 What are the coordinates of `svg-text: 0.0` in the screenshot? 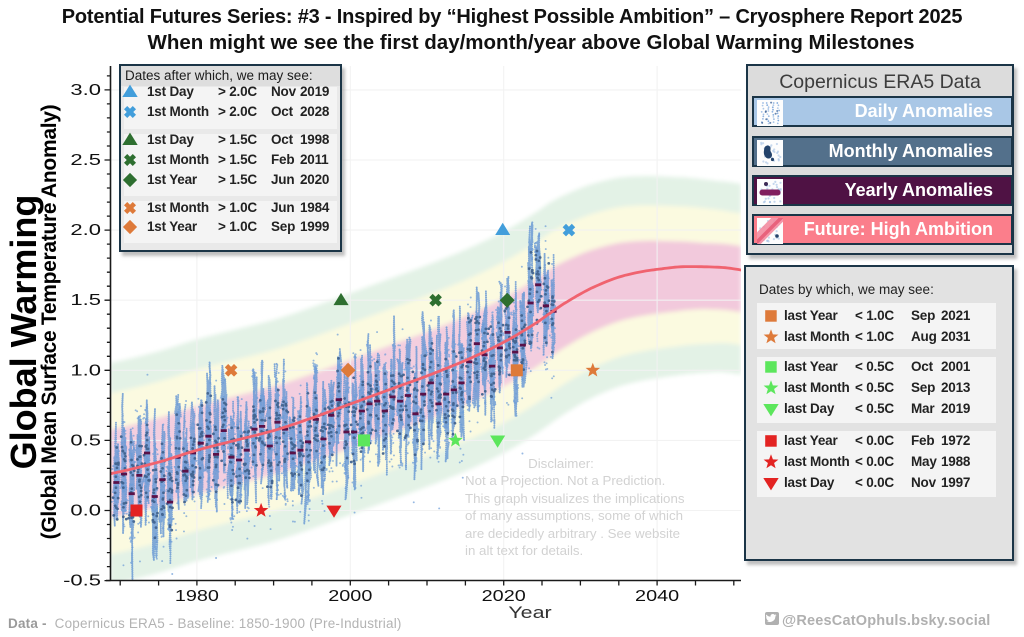 It's located at (85, 510).